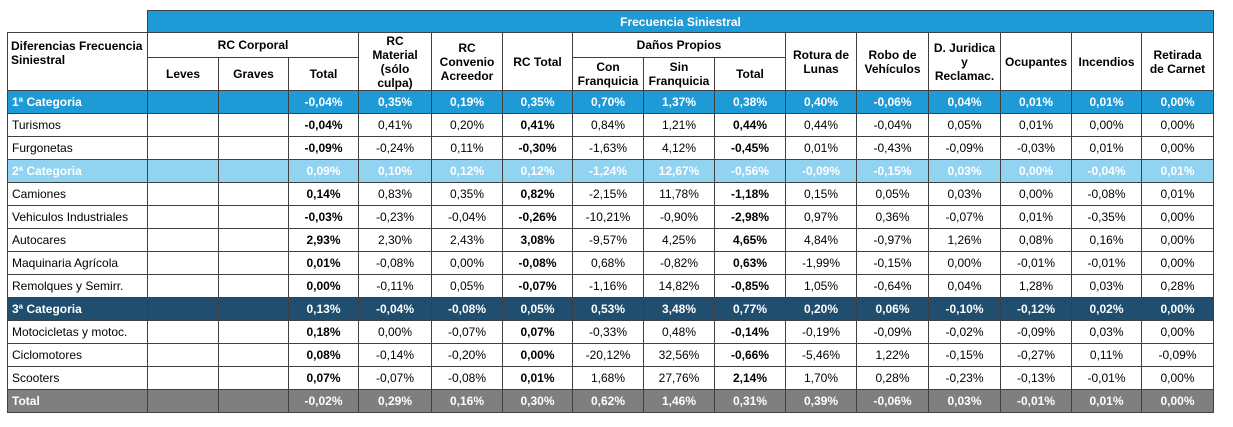 This screenshot has width=1233, height=427. What do you see at coordinates (608, 74) in the screenshot?
I see `column-header: Con Franquicia` at bounding box center [608, 74].